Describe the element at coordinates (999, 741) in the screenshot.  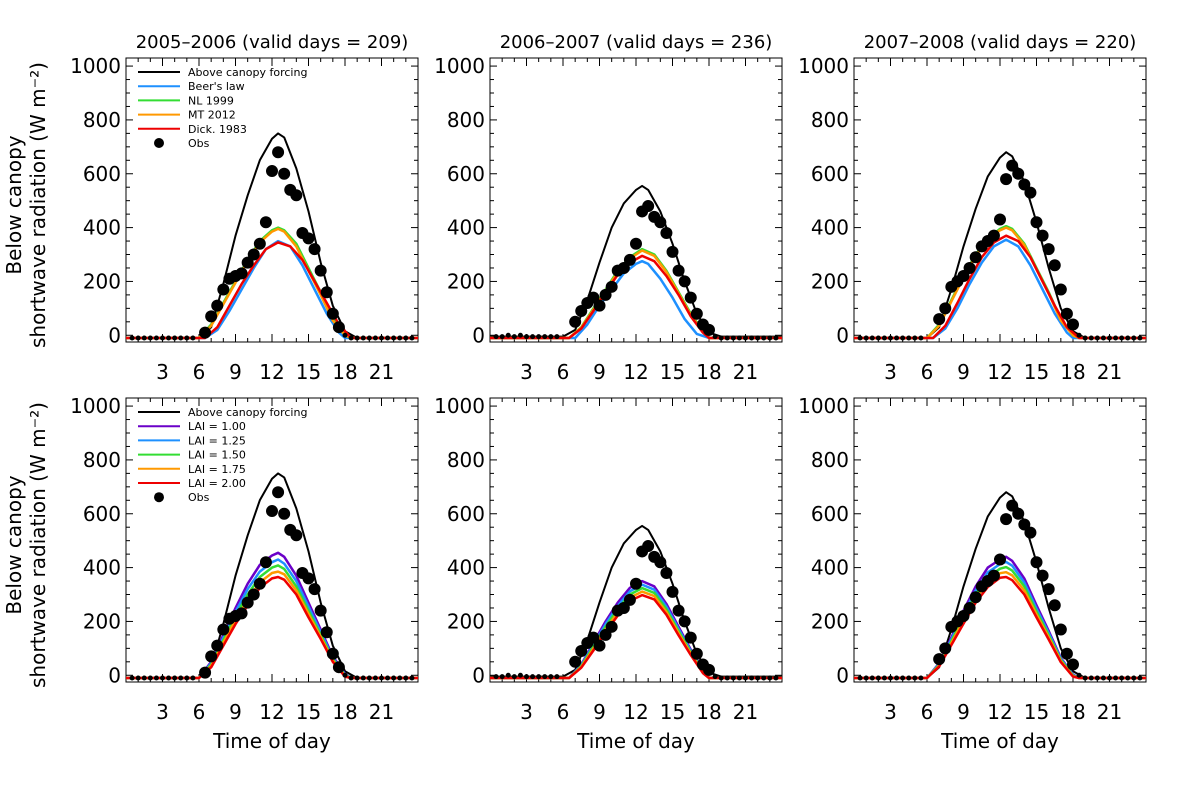
I see `xlabel-col3: Time of day` at that location.